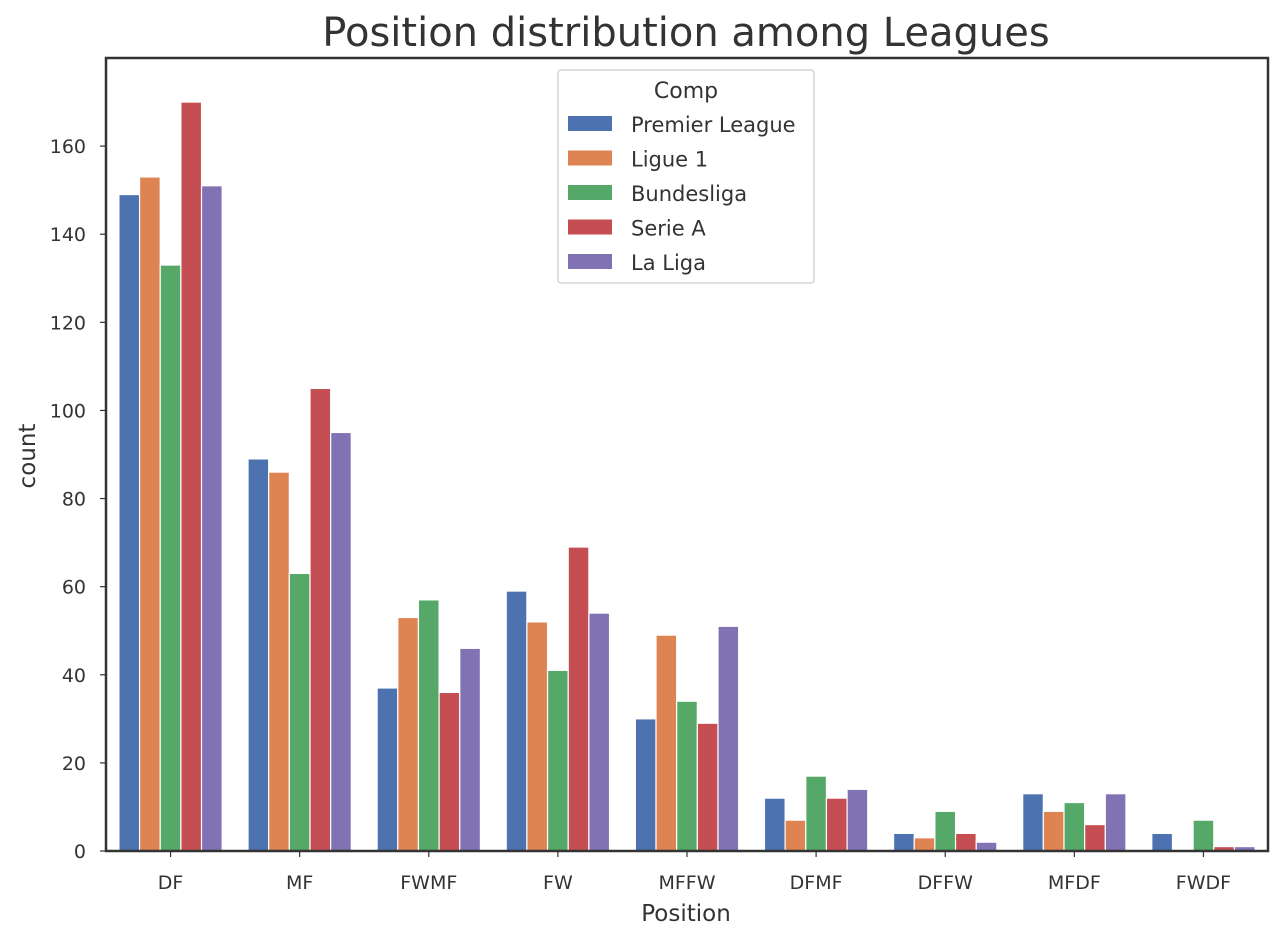 This screenshot has width=1282, height=941. Describe the element at coordinates (68, 323) in the screenshot. I see `y-tick-label: 120` at that location.